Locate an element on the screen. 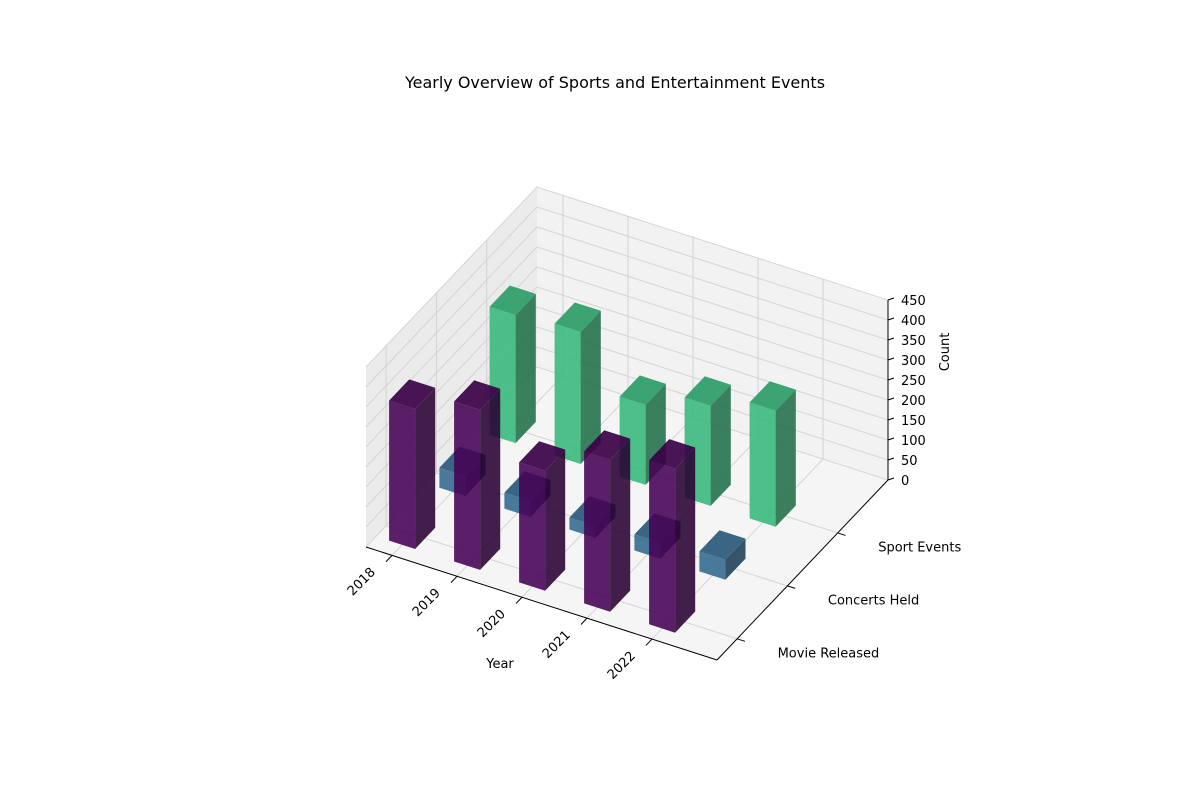 The height and width of the screenshot is (800, 1200). x-tick-label: 2021 is located at coordinates (557, 645).